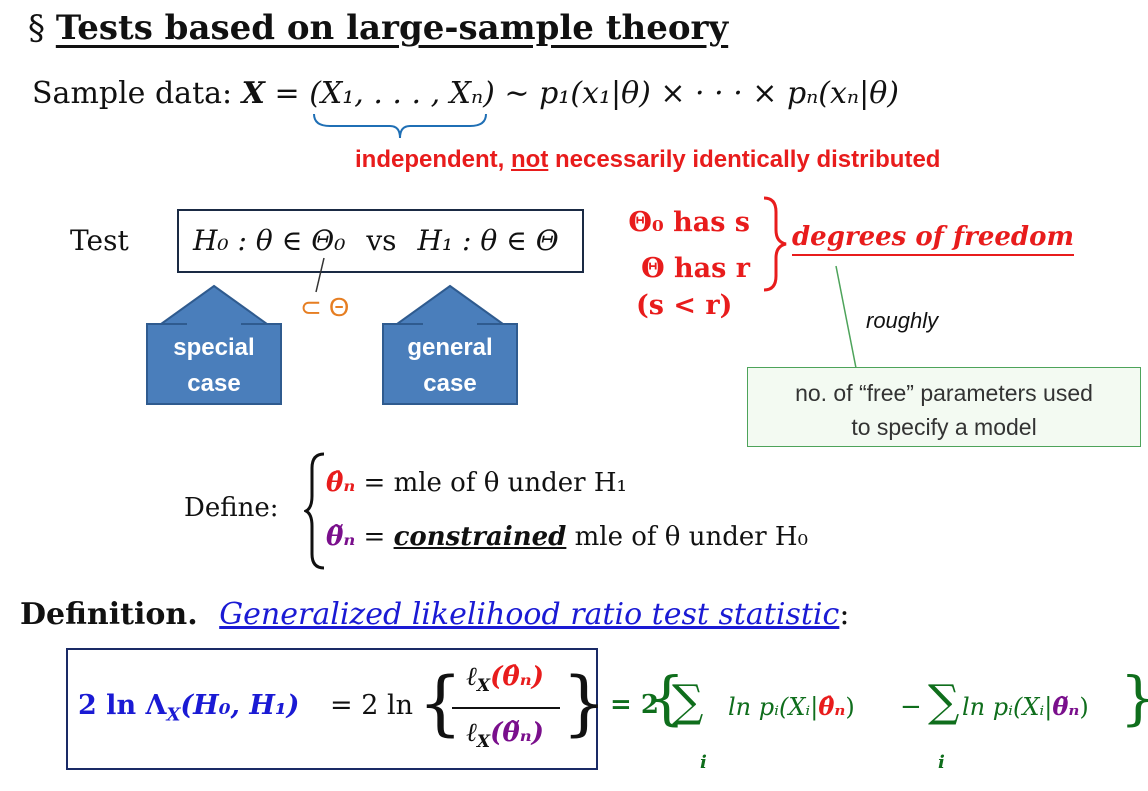 The image size is (1148, 791). What do you see at coordinates (846, 317) in the screenshot?
I see `roughly-connector` at bounding box center [846, 317].